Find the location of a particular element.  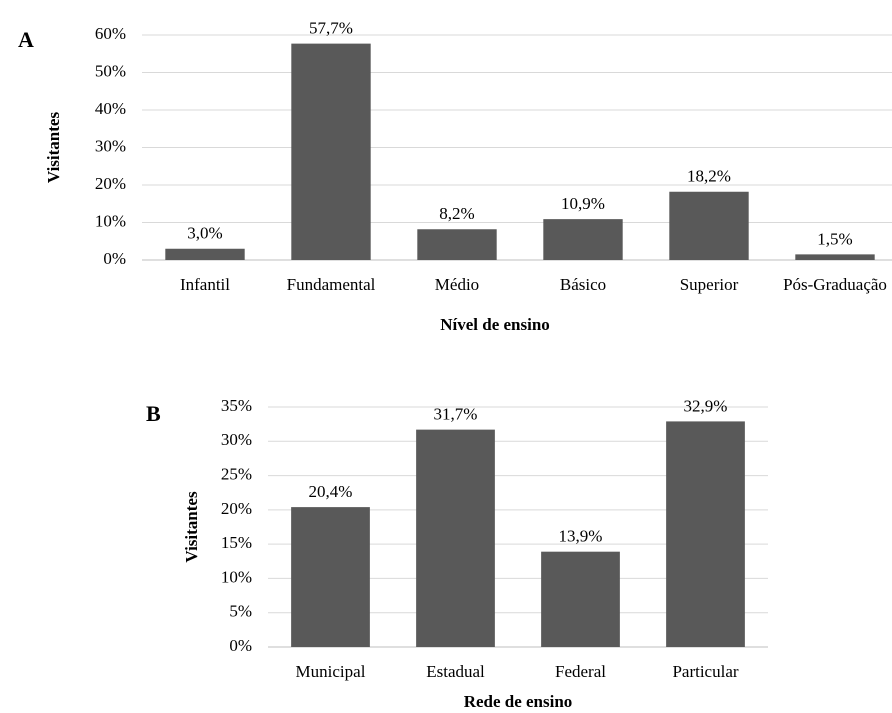

x-tick-label: Federal is located at coordinates (580, 671).